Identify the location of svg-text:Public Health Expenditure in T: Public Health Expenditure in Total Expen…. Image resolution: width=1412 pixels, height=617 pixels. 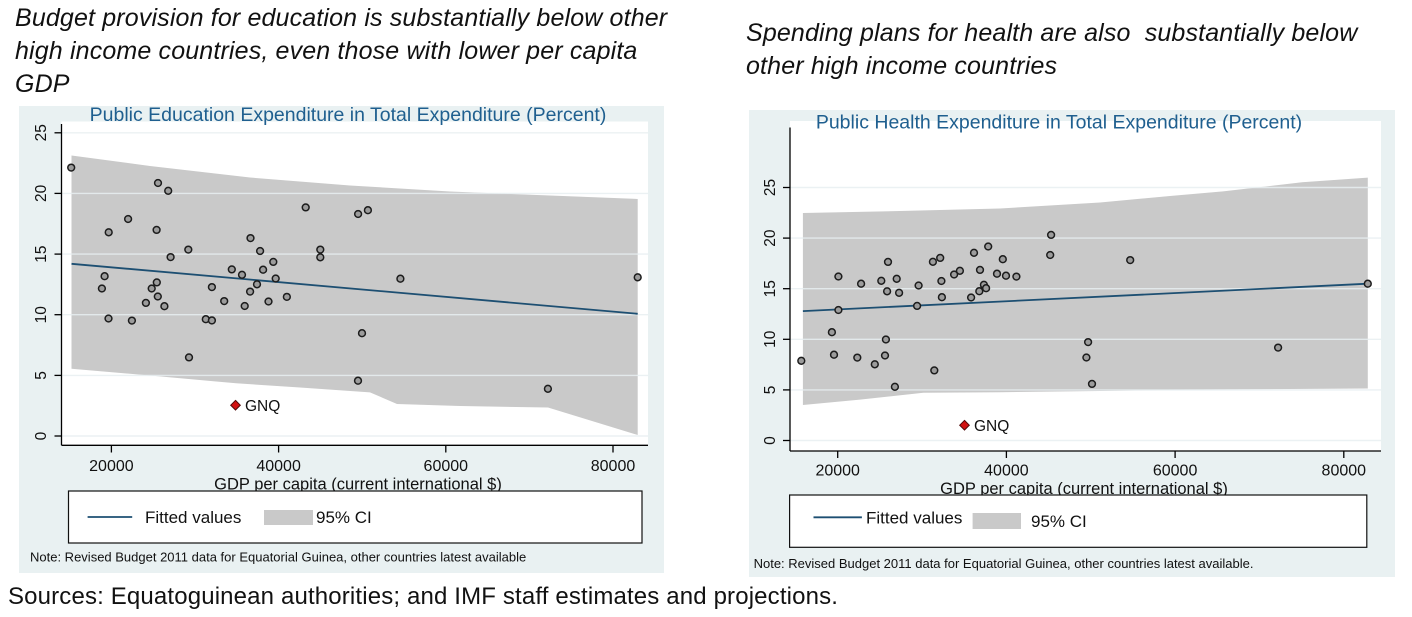
(1059, 123).